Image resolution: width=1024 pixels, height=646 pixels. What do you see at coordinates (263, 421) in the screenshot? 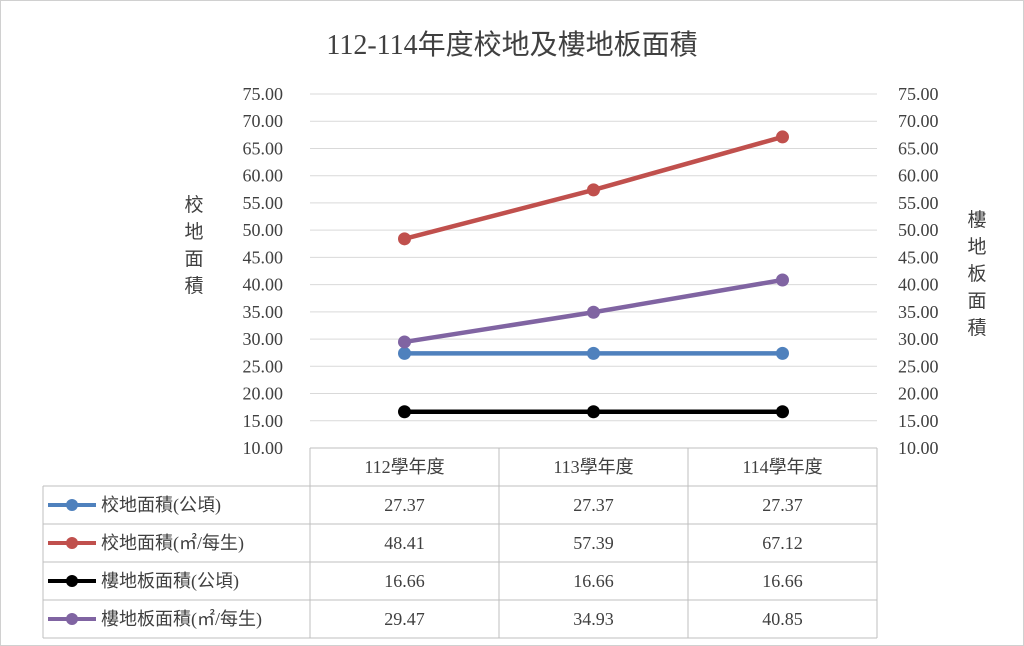
I see `y-tick-label-left: 15.00` at bounding box center [263, 421].